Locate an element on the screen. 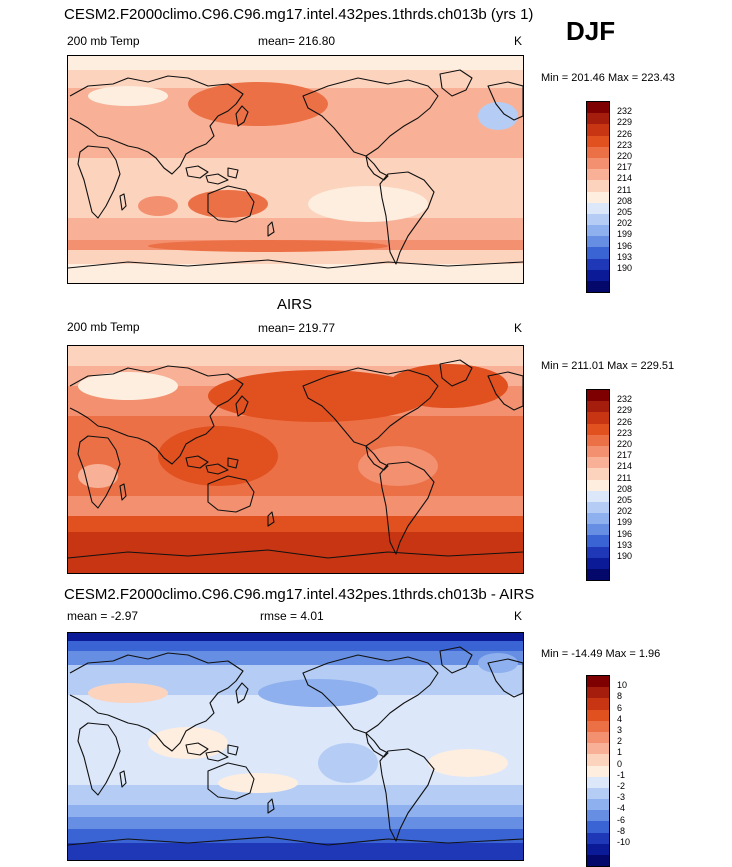 This screenshot has height=867, width=732. colorbar-tick-label: 190 is located at coordinates (625, 268).